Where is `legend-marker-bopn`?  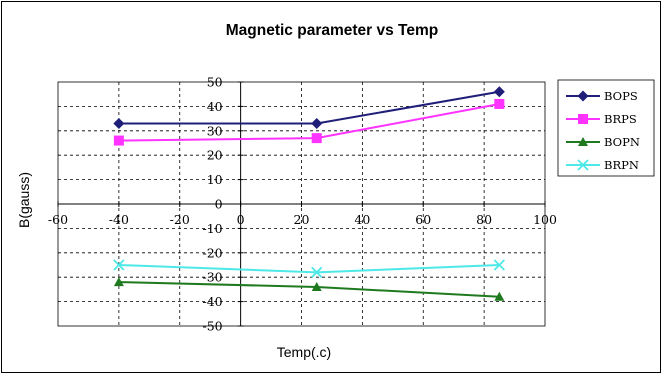
legend-marker-bopn is located at coordinates (583, 141).